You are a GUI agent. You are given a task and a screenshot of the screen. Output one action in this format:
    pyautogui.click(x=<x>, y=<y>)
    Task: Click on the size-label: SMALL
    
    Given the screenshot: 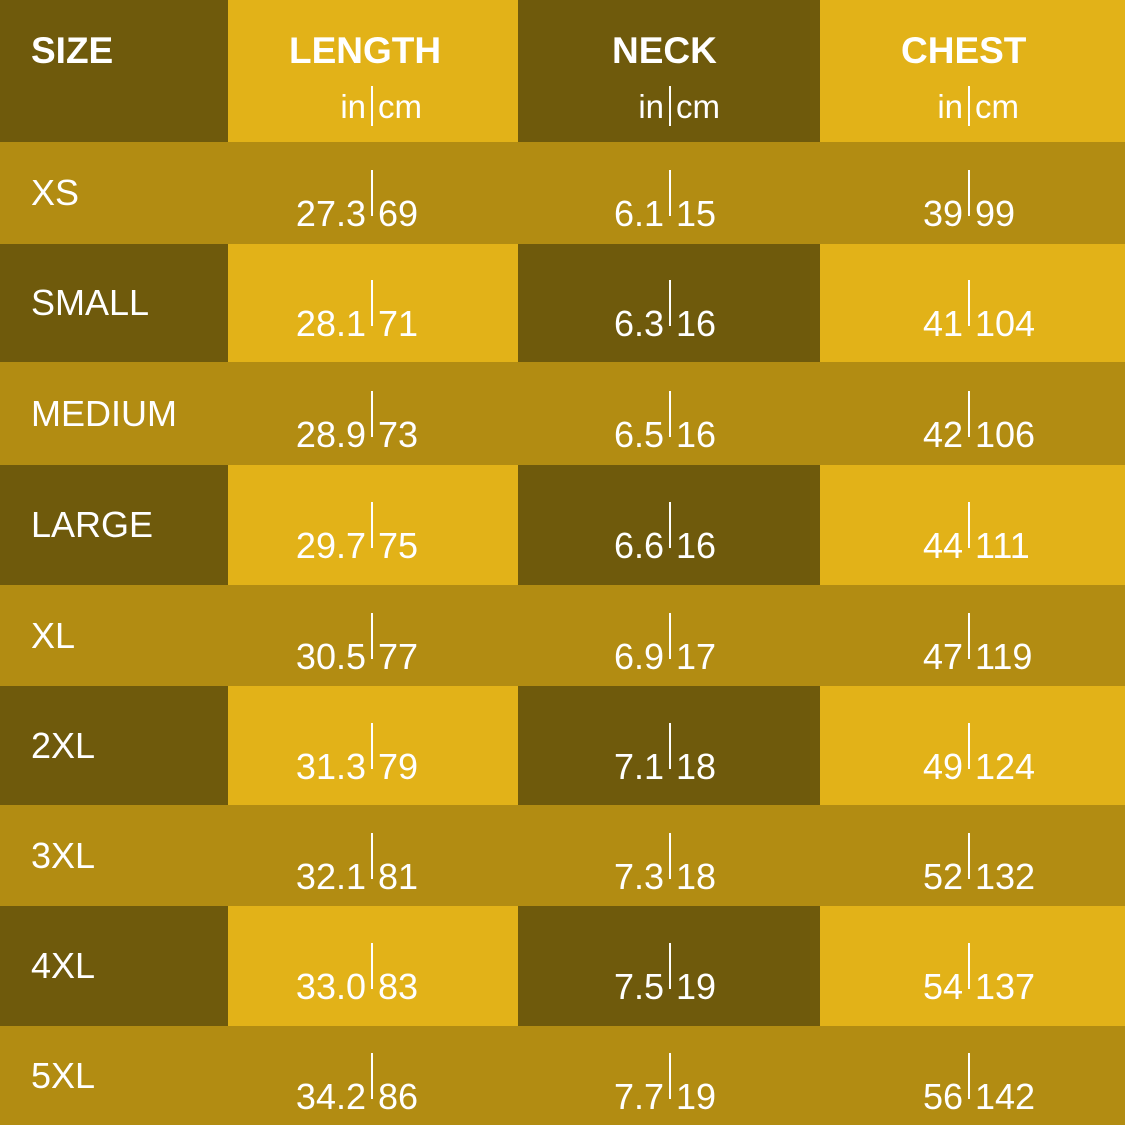 What is the action you would take?
    pyautogui.click(x=90, y=302)
    